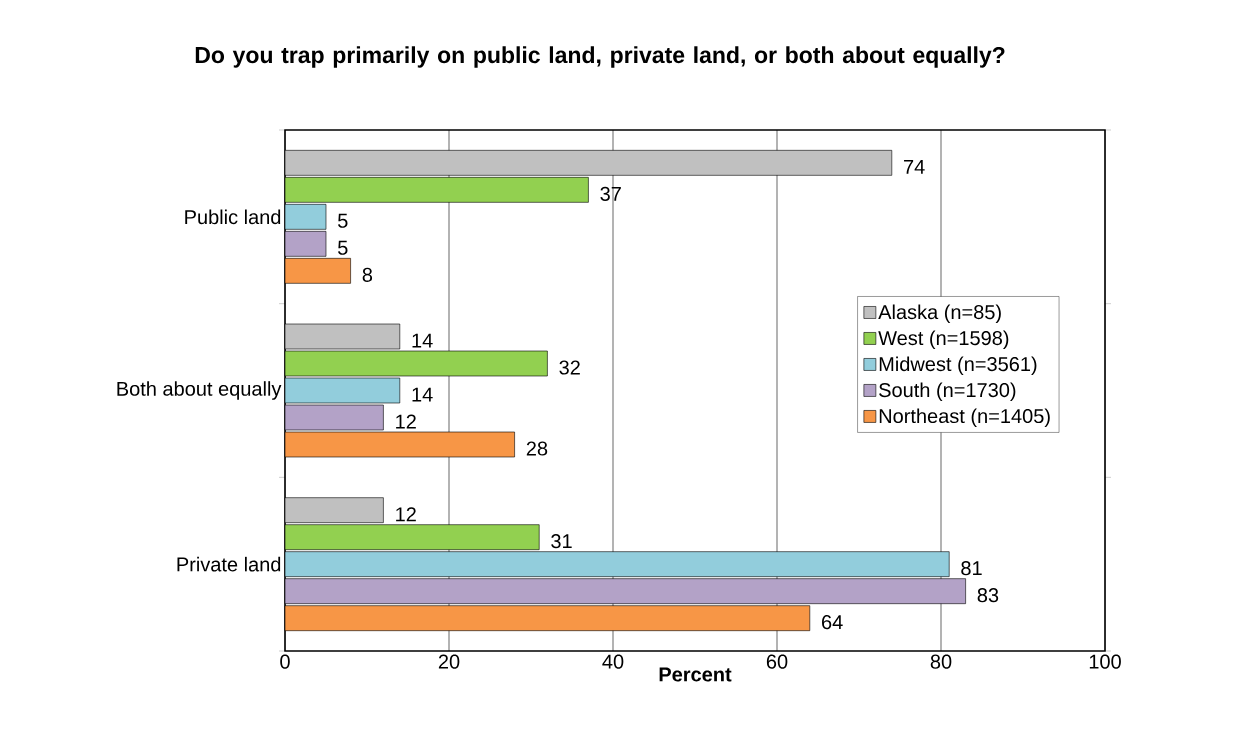 The height and width of the screenshot is (729, 1252). I want to click on x-tick-label: 0, so click(285, 661).